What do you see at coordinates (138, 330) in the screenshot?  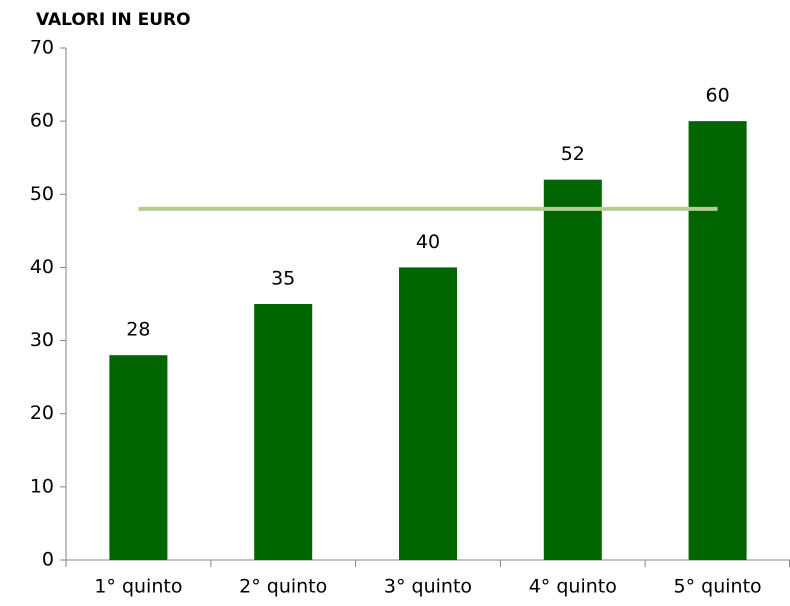 I see `data-label: 28` at bounding box center [138, 330].